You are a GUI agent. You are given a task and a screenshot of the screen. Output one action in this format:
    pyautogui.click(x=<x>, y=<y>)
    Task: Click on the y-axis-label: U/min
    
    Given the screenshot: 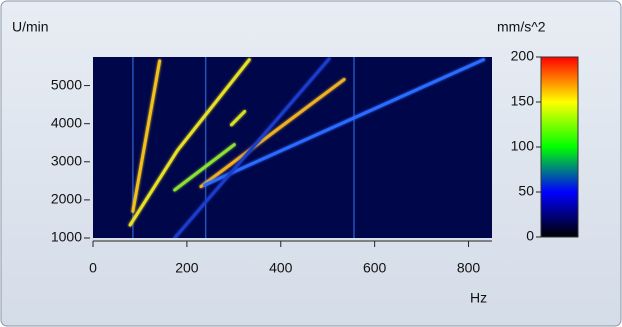 What is the action you would take?
    pyautogui.click(x=30, y=27)
    